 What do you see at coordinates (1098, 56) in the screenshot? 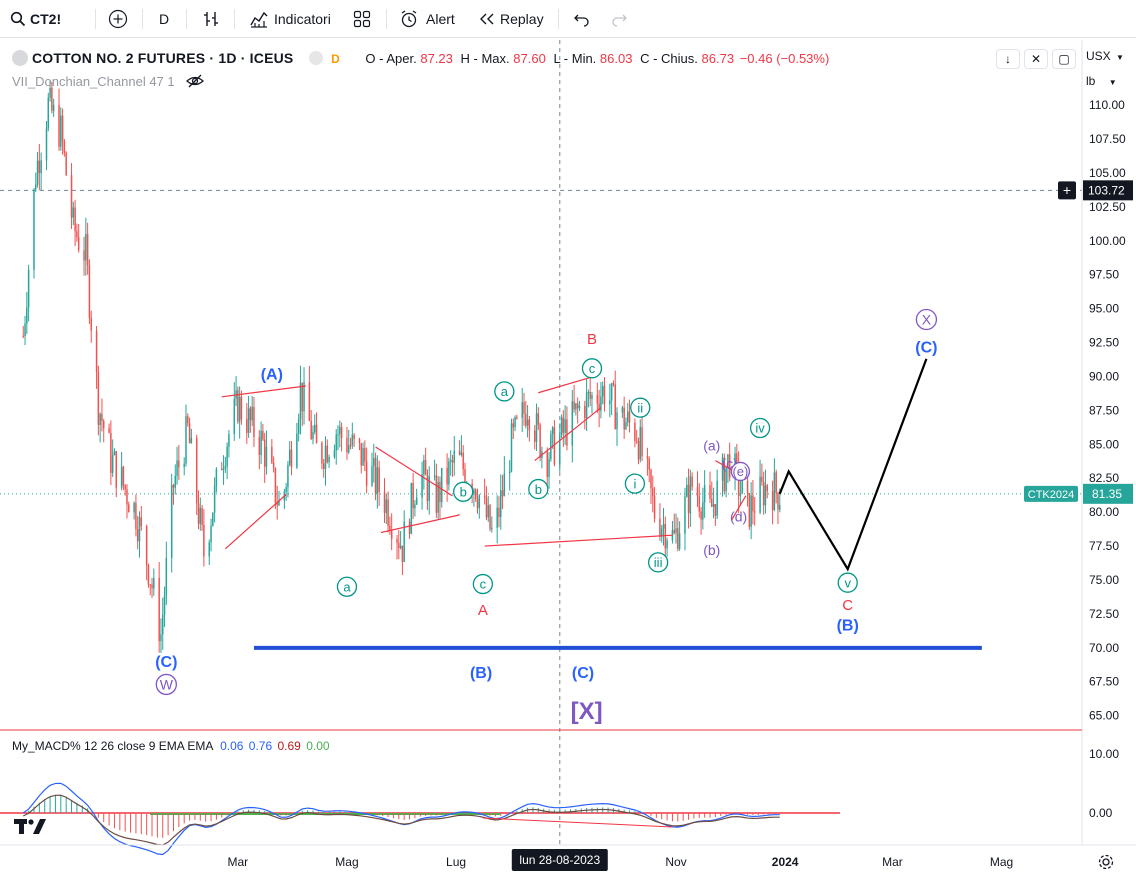
I see `currency-label: USX` at bounding box center [1098, 56].